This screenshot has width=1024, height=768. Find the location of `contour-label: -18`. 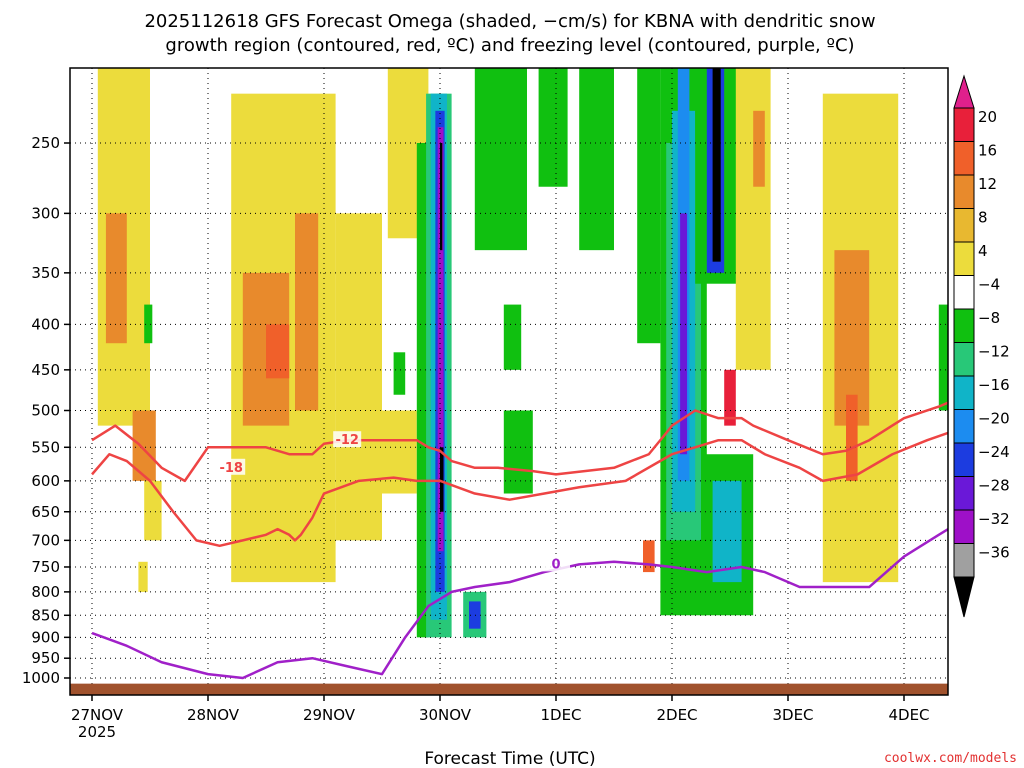

contour-label: -18 is located at coordinates (231, 468).